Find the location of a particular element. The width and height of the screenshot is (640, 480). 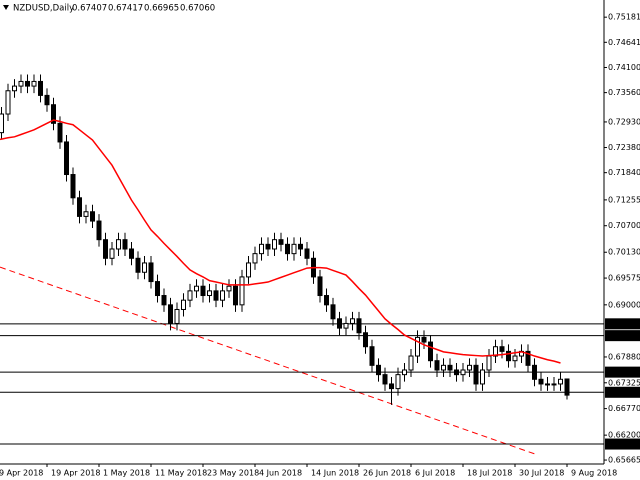

y-tick-label: 0.66770 is located at coordinates (624, 408).